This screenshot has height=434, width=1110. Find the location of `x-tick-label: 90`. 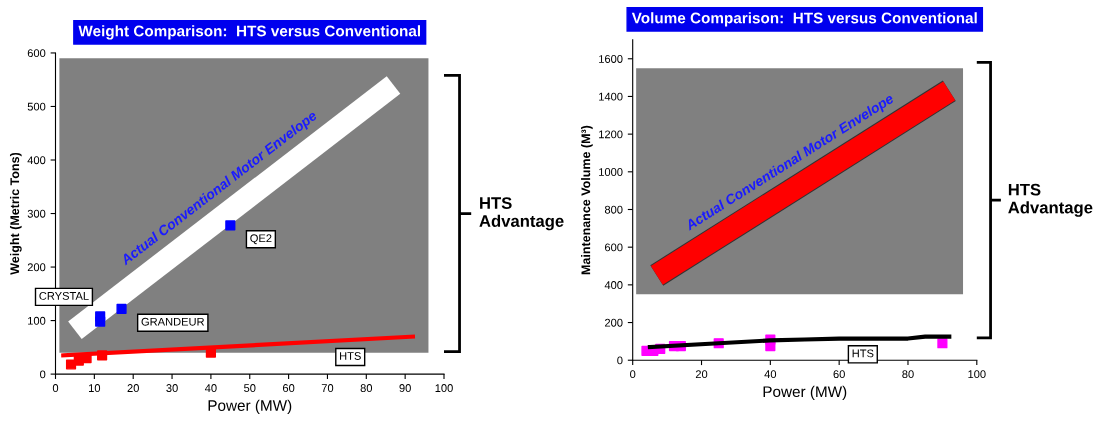

x-tick-label: 90 is located at coordinates (405, 388).